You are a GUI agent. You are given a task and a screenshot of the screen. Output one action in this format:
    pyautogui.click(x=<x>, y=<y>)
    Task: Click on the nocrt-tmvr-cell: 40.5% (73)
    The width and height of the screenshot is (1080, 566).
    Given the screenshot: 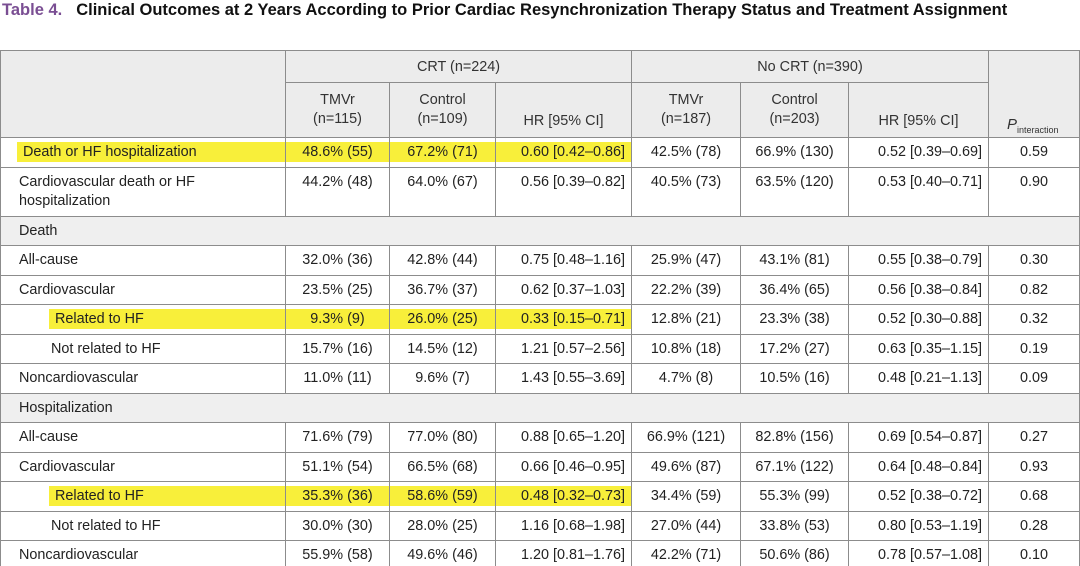 What is the action you would take?
    pyautogui.click(x=686, y=191)
    